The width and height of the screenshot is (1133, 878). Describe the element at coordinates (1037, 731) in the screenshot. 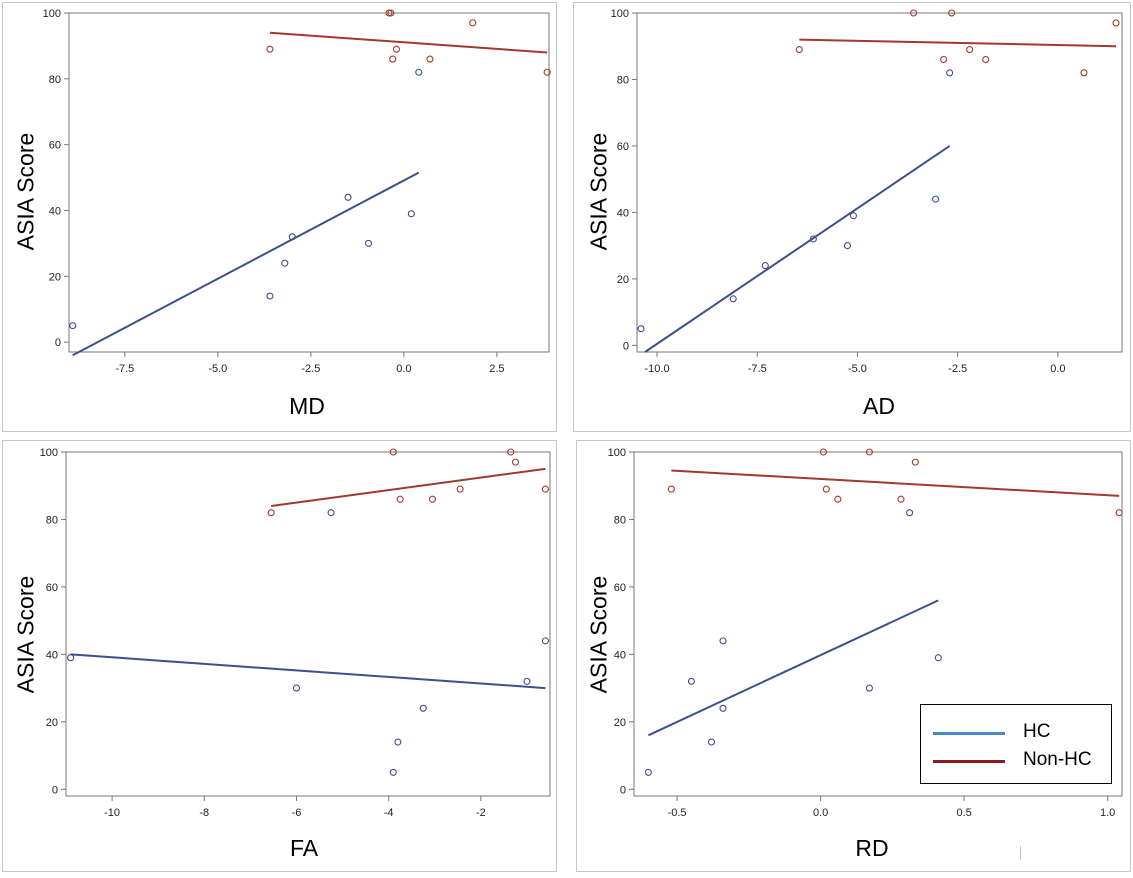

I see `legend-label-hc: HC` at that location.